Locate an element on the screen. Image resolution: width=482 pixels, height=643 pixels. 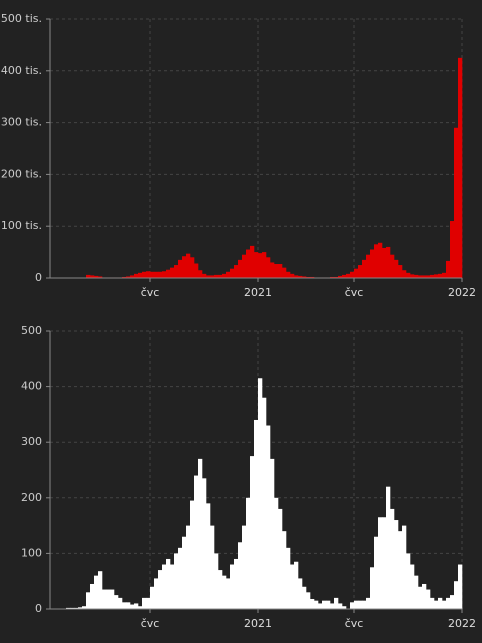
y-tick-label: 200 tis. is located at coordinates (21, 173).